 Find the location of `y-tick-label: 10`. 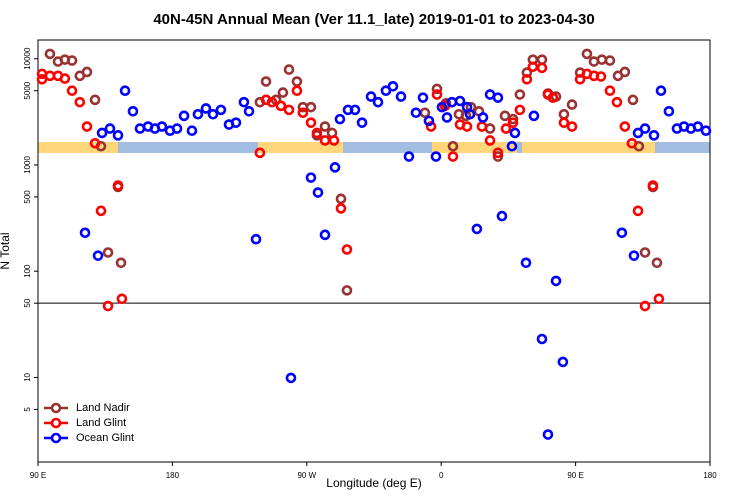

y-tick-label: 10 is located at coordinates (27, 376).